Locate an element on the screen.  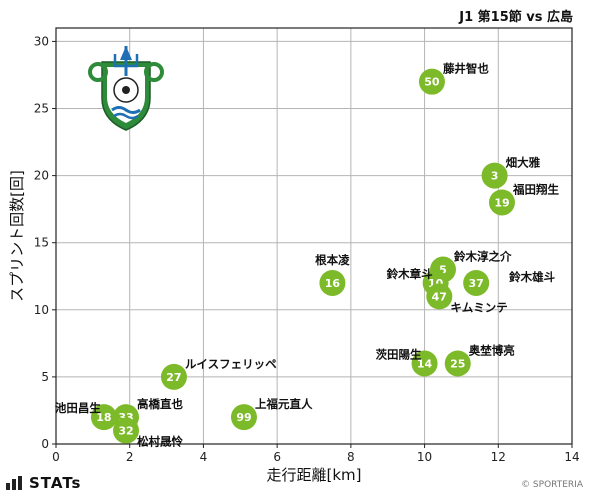
player-name-label: キムミンテ is located at coordinates (479, 307).